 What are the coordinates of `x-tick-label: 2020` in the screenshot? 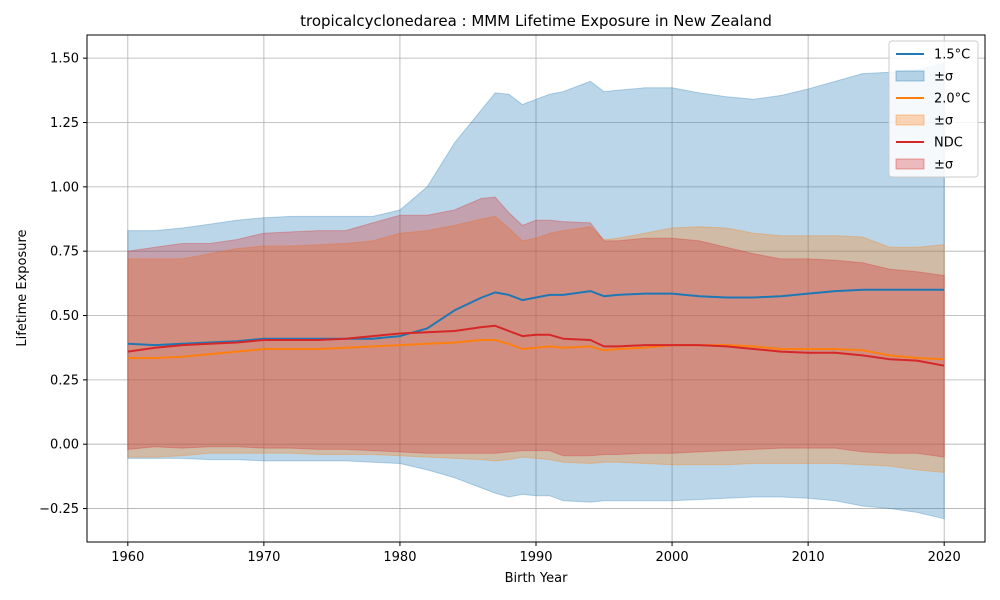 It's located at (944, 557).